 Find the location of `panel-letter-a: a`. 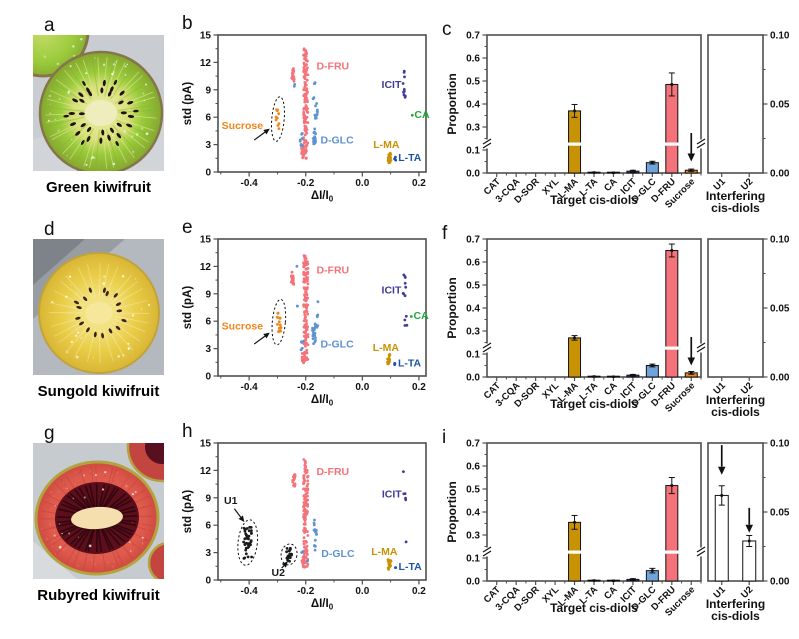

panel-letter-a: a is located at coordinates (49, 25).